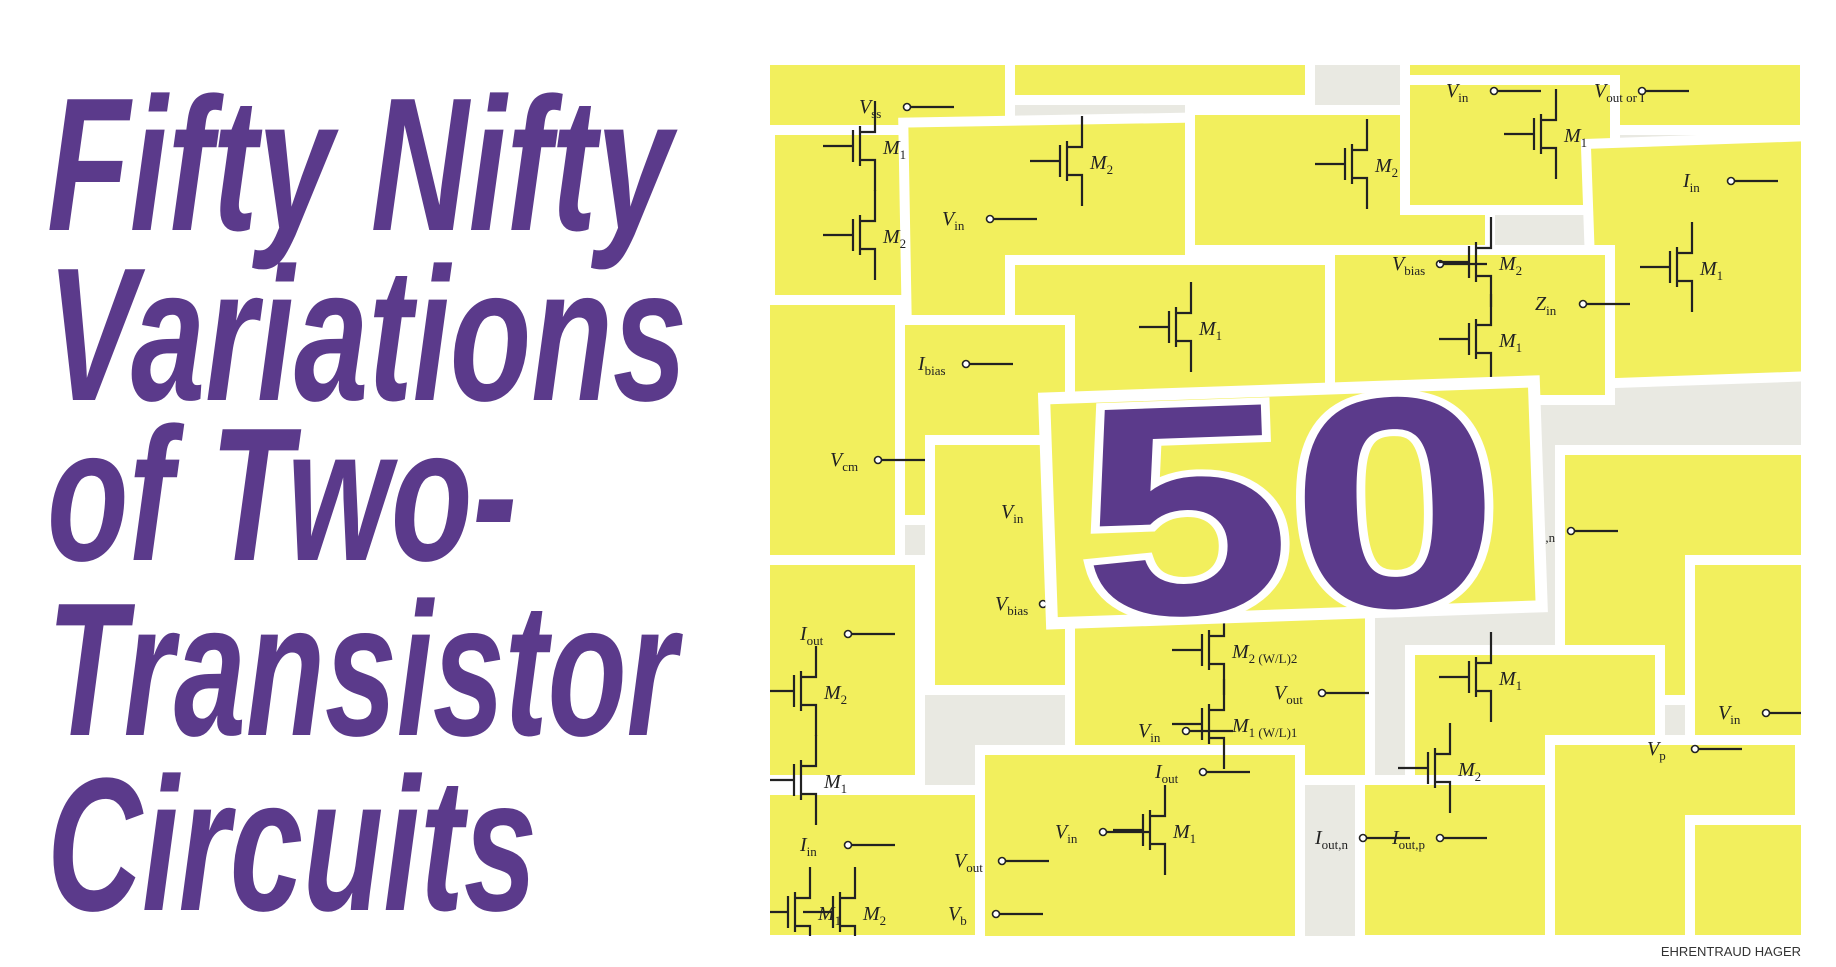 Image resolution: width=1836 pixels, height=967 pixels. What do you see at coordinates (1017, 610) in the screenshot?
I see `label-sub: bias` at bounding box center [1017, 610].